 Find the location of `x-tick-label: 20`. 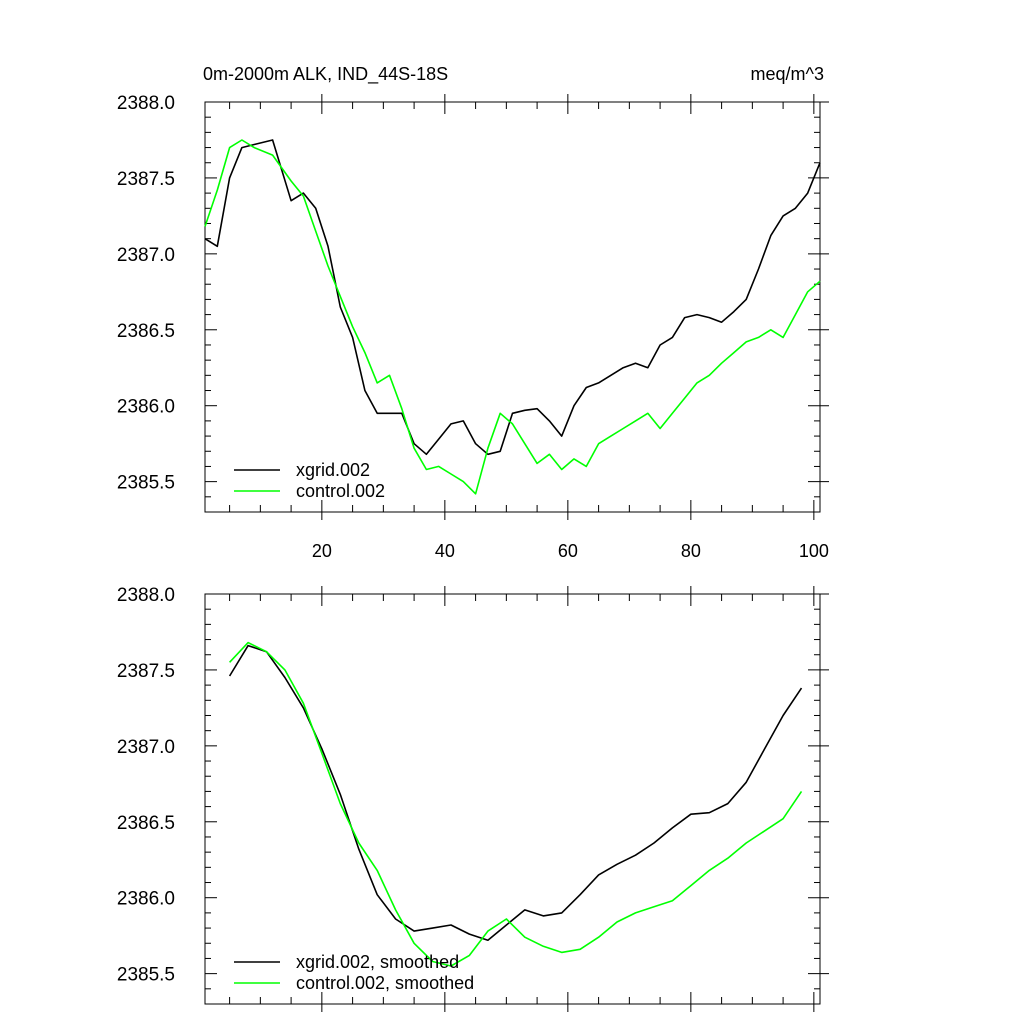

x-tick-label: 20 is located at coordinates (322, 551).